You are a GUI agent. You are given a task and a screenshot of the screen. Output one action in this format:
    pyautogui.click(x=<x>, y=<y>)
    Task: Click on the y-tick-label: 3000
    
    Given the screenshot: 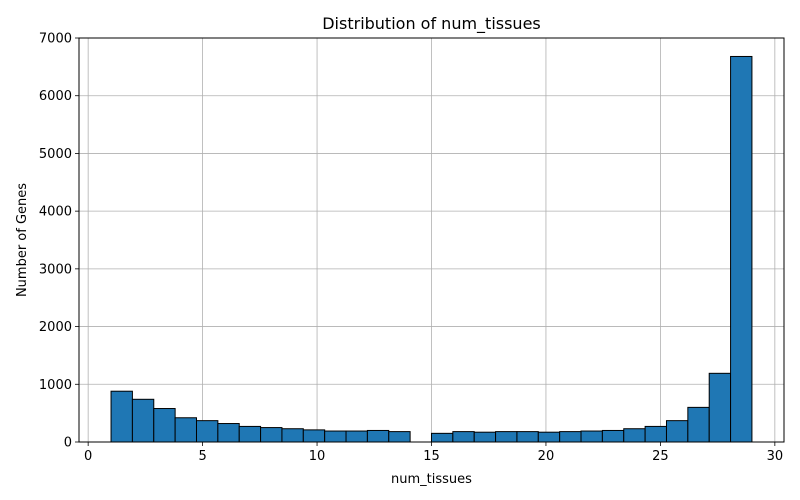 What is the action you would take?
    pyautogui.click(x=55, y=269)
    